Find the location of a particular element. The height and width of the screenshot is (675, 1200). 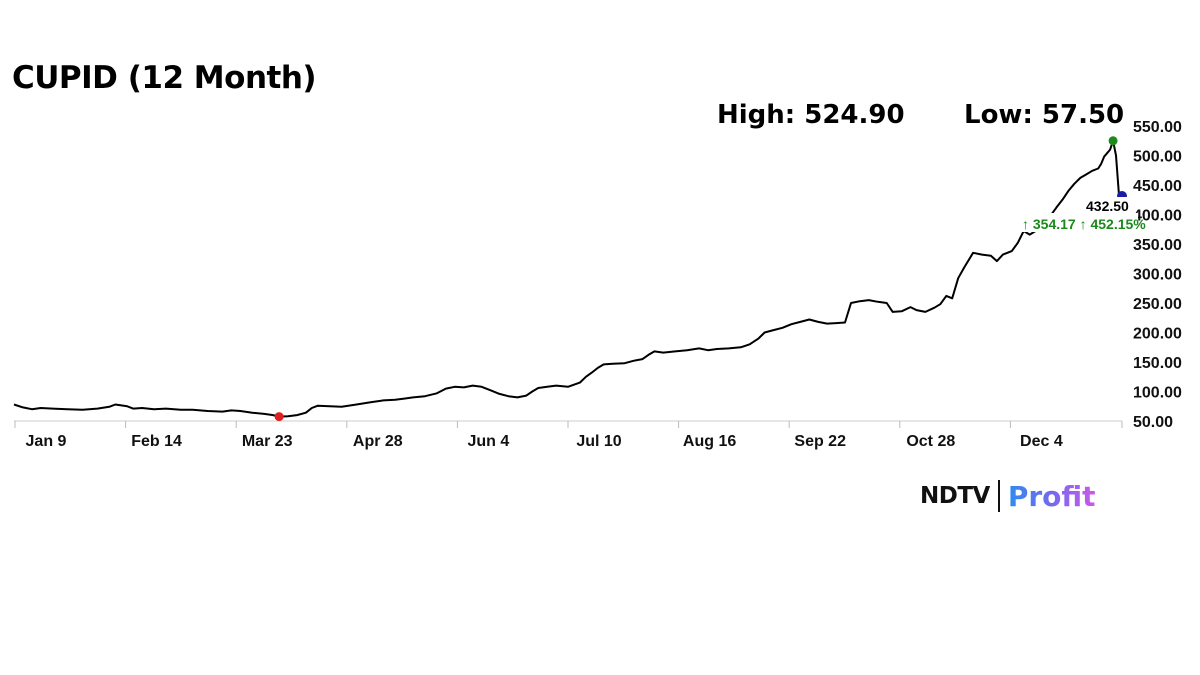

y-tick-label: 100.00 is located at coordinates (1157, 393).